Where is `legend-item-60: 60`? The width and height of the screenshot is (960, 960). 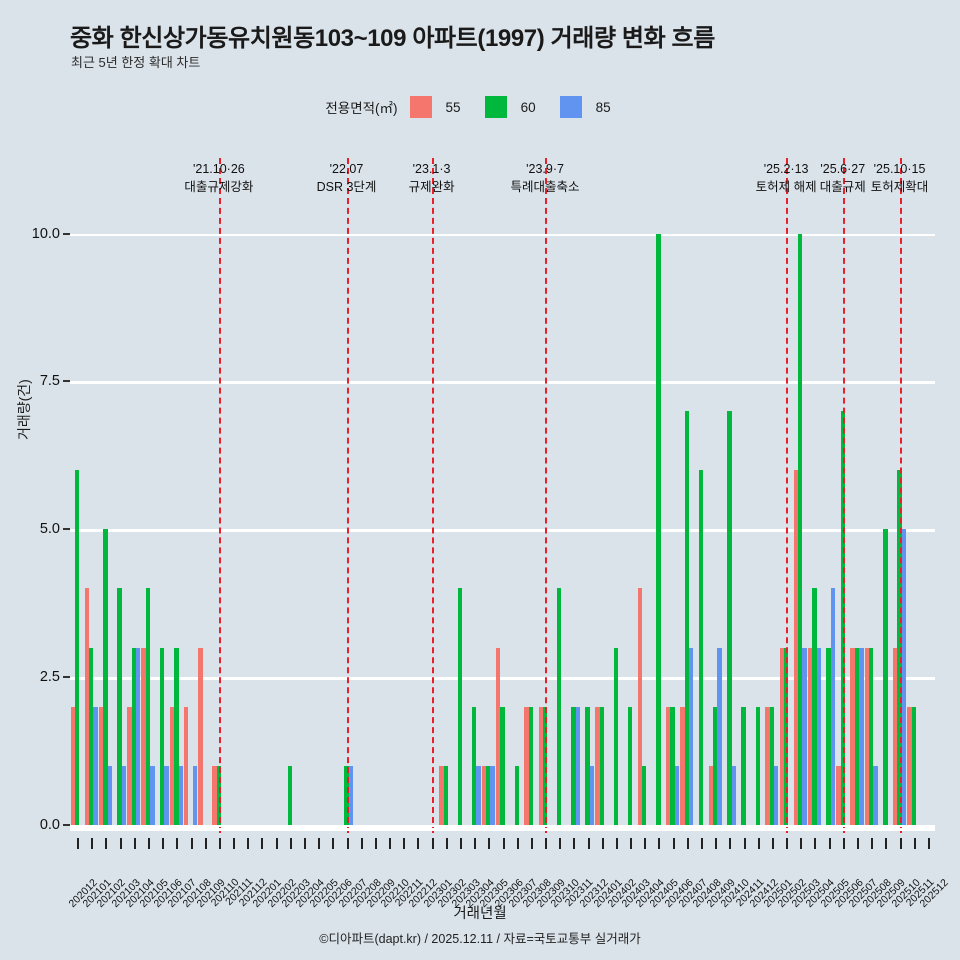 legend-item-60: 60 is located at coordinates (517, 107).